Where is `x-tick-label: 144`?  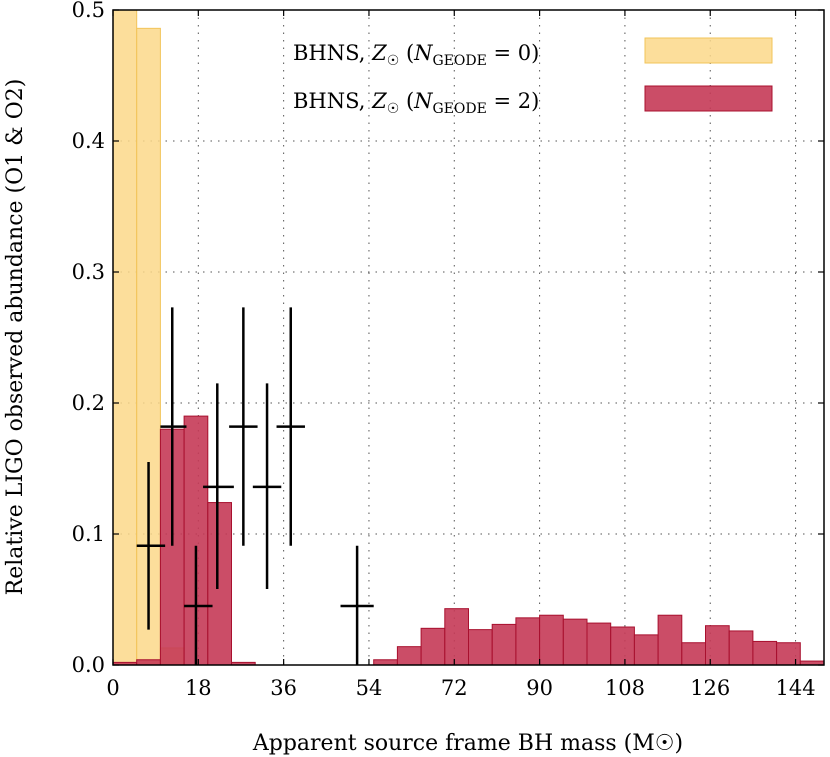 x-tick-label: 144 is located at coordinates (796, 688).